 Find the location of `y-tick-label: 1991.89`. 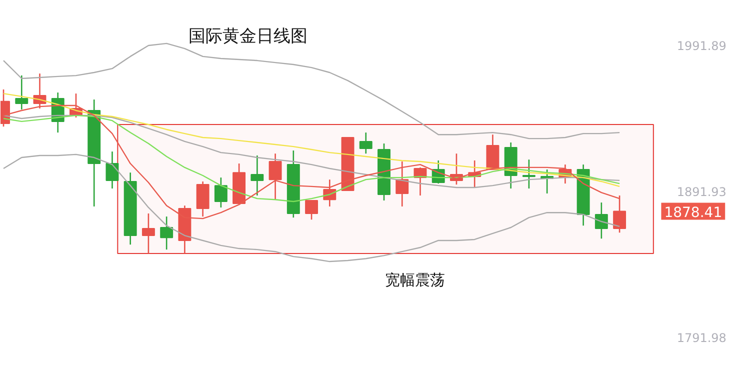

y-tick-label: 1991.89 is located at coordinates (701, 46).